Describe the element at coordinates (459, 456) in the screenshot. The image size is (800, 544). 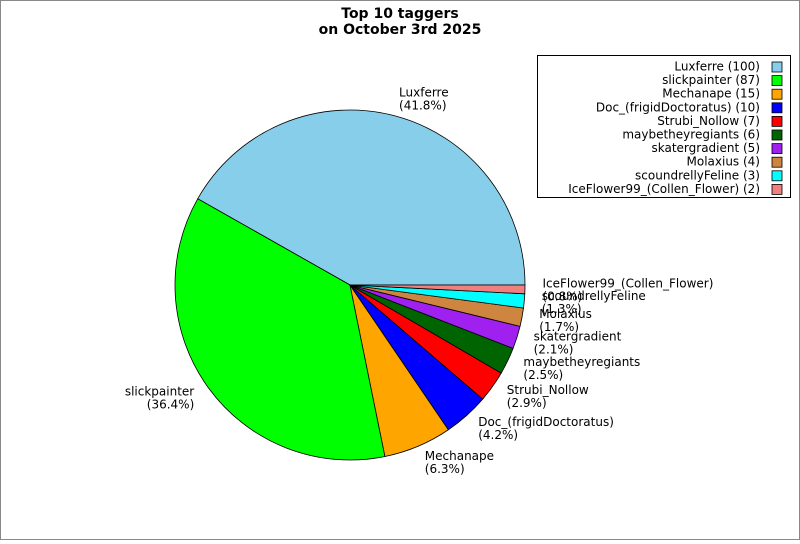
I see `slice-label: Mechanape` at that location.